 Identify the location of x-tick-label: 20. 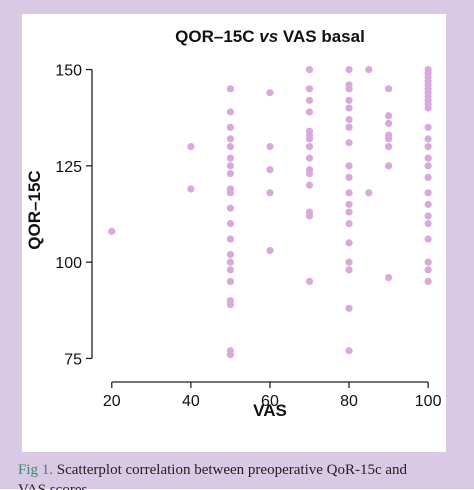
(112, 401).